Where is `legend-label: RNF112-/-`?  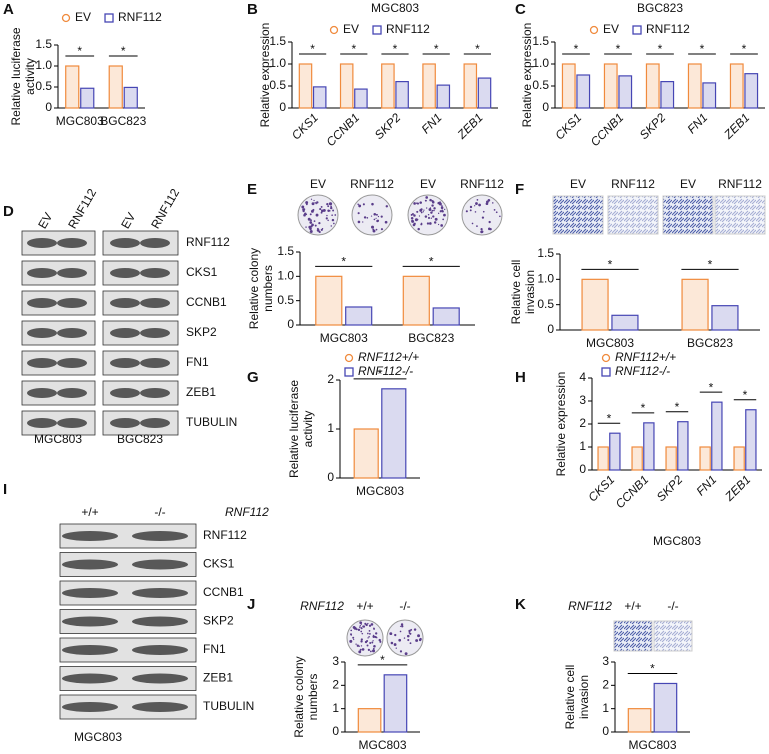 legend-label: RNF112-/- is located at coordinates (385, 371).